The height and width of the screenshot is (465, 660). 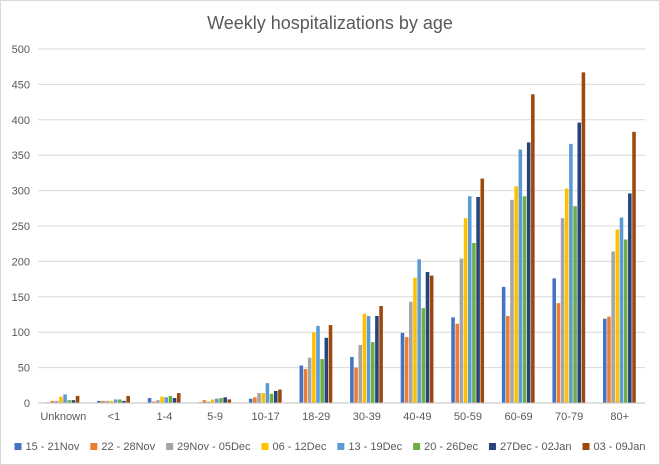 What do you see at coordinates (451, 447) in the screenshot?
I see `legend-label: 20 - 26Dec` at bounding box center [451, 447].